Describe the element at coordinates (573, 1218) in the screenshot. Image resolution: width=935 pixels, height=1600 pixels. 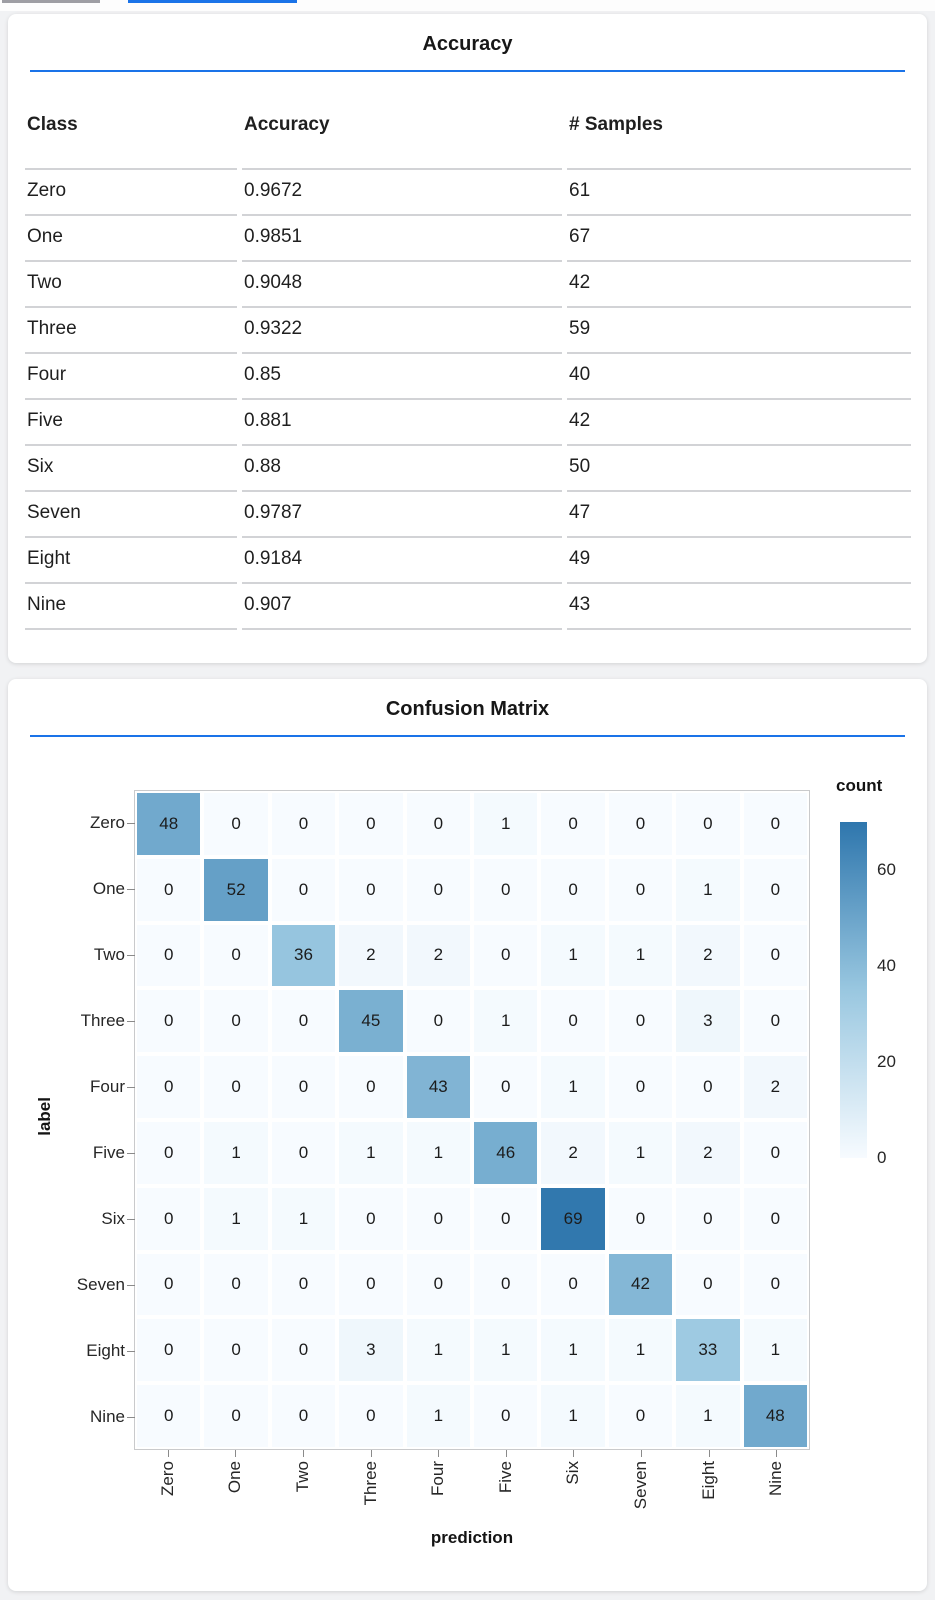
I see `heatmap-cell: 69` at that location.